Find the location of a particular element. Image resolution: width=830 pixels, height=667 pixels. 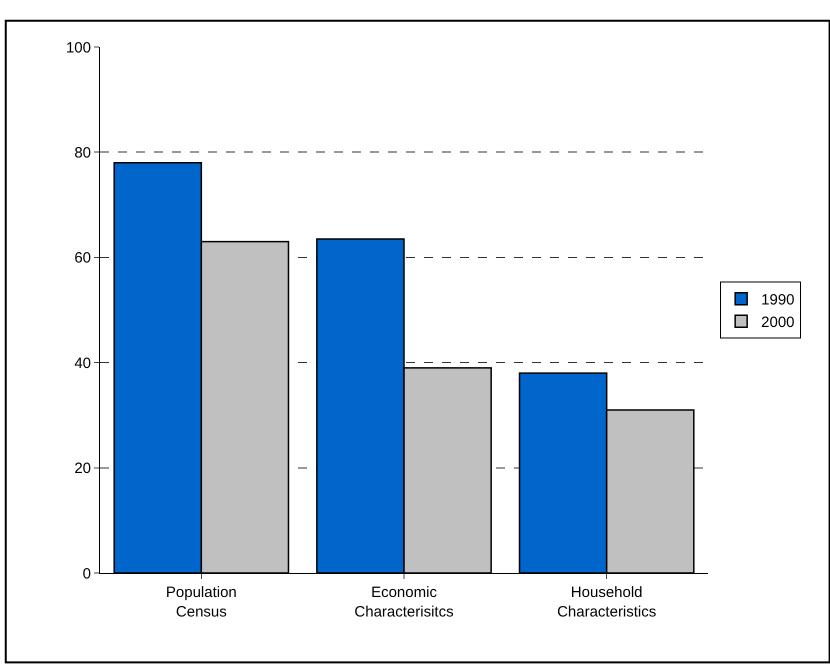

legend-label: 1990 is located at coordinates (778, 300).